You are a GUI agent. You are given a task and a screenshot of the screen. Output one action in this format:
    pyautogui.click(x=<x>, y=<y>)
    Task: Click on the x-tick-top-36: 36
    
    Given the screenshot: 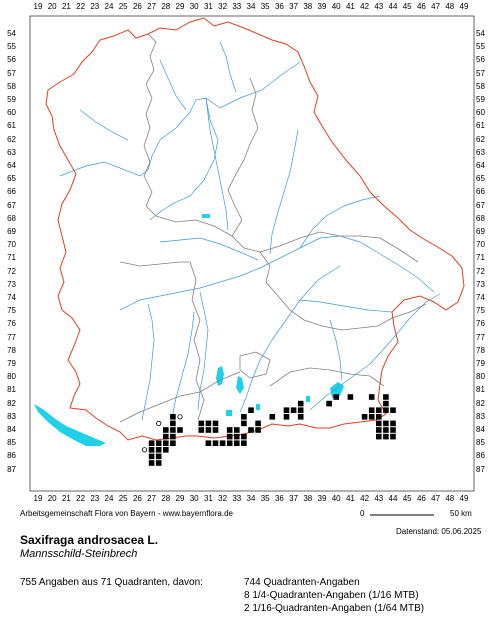 What is the action you would take?
    pyautogui.click(x=279, y=6)
    